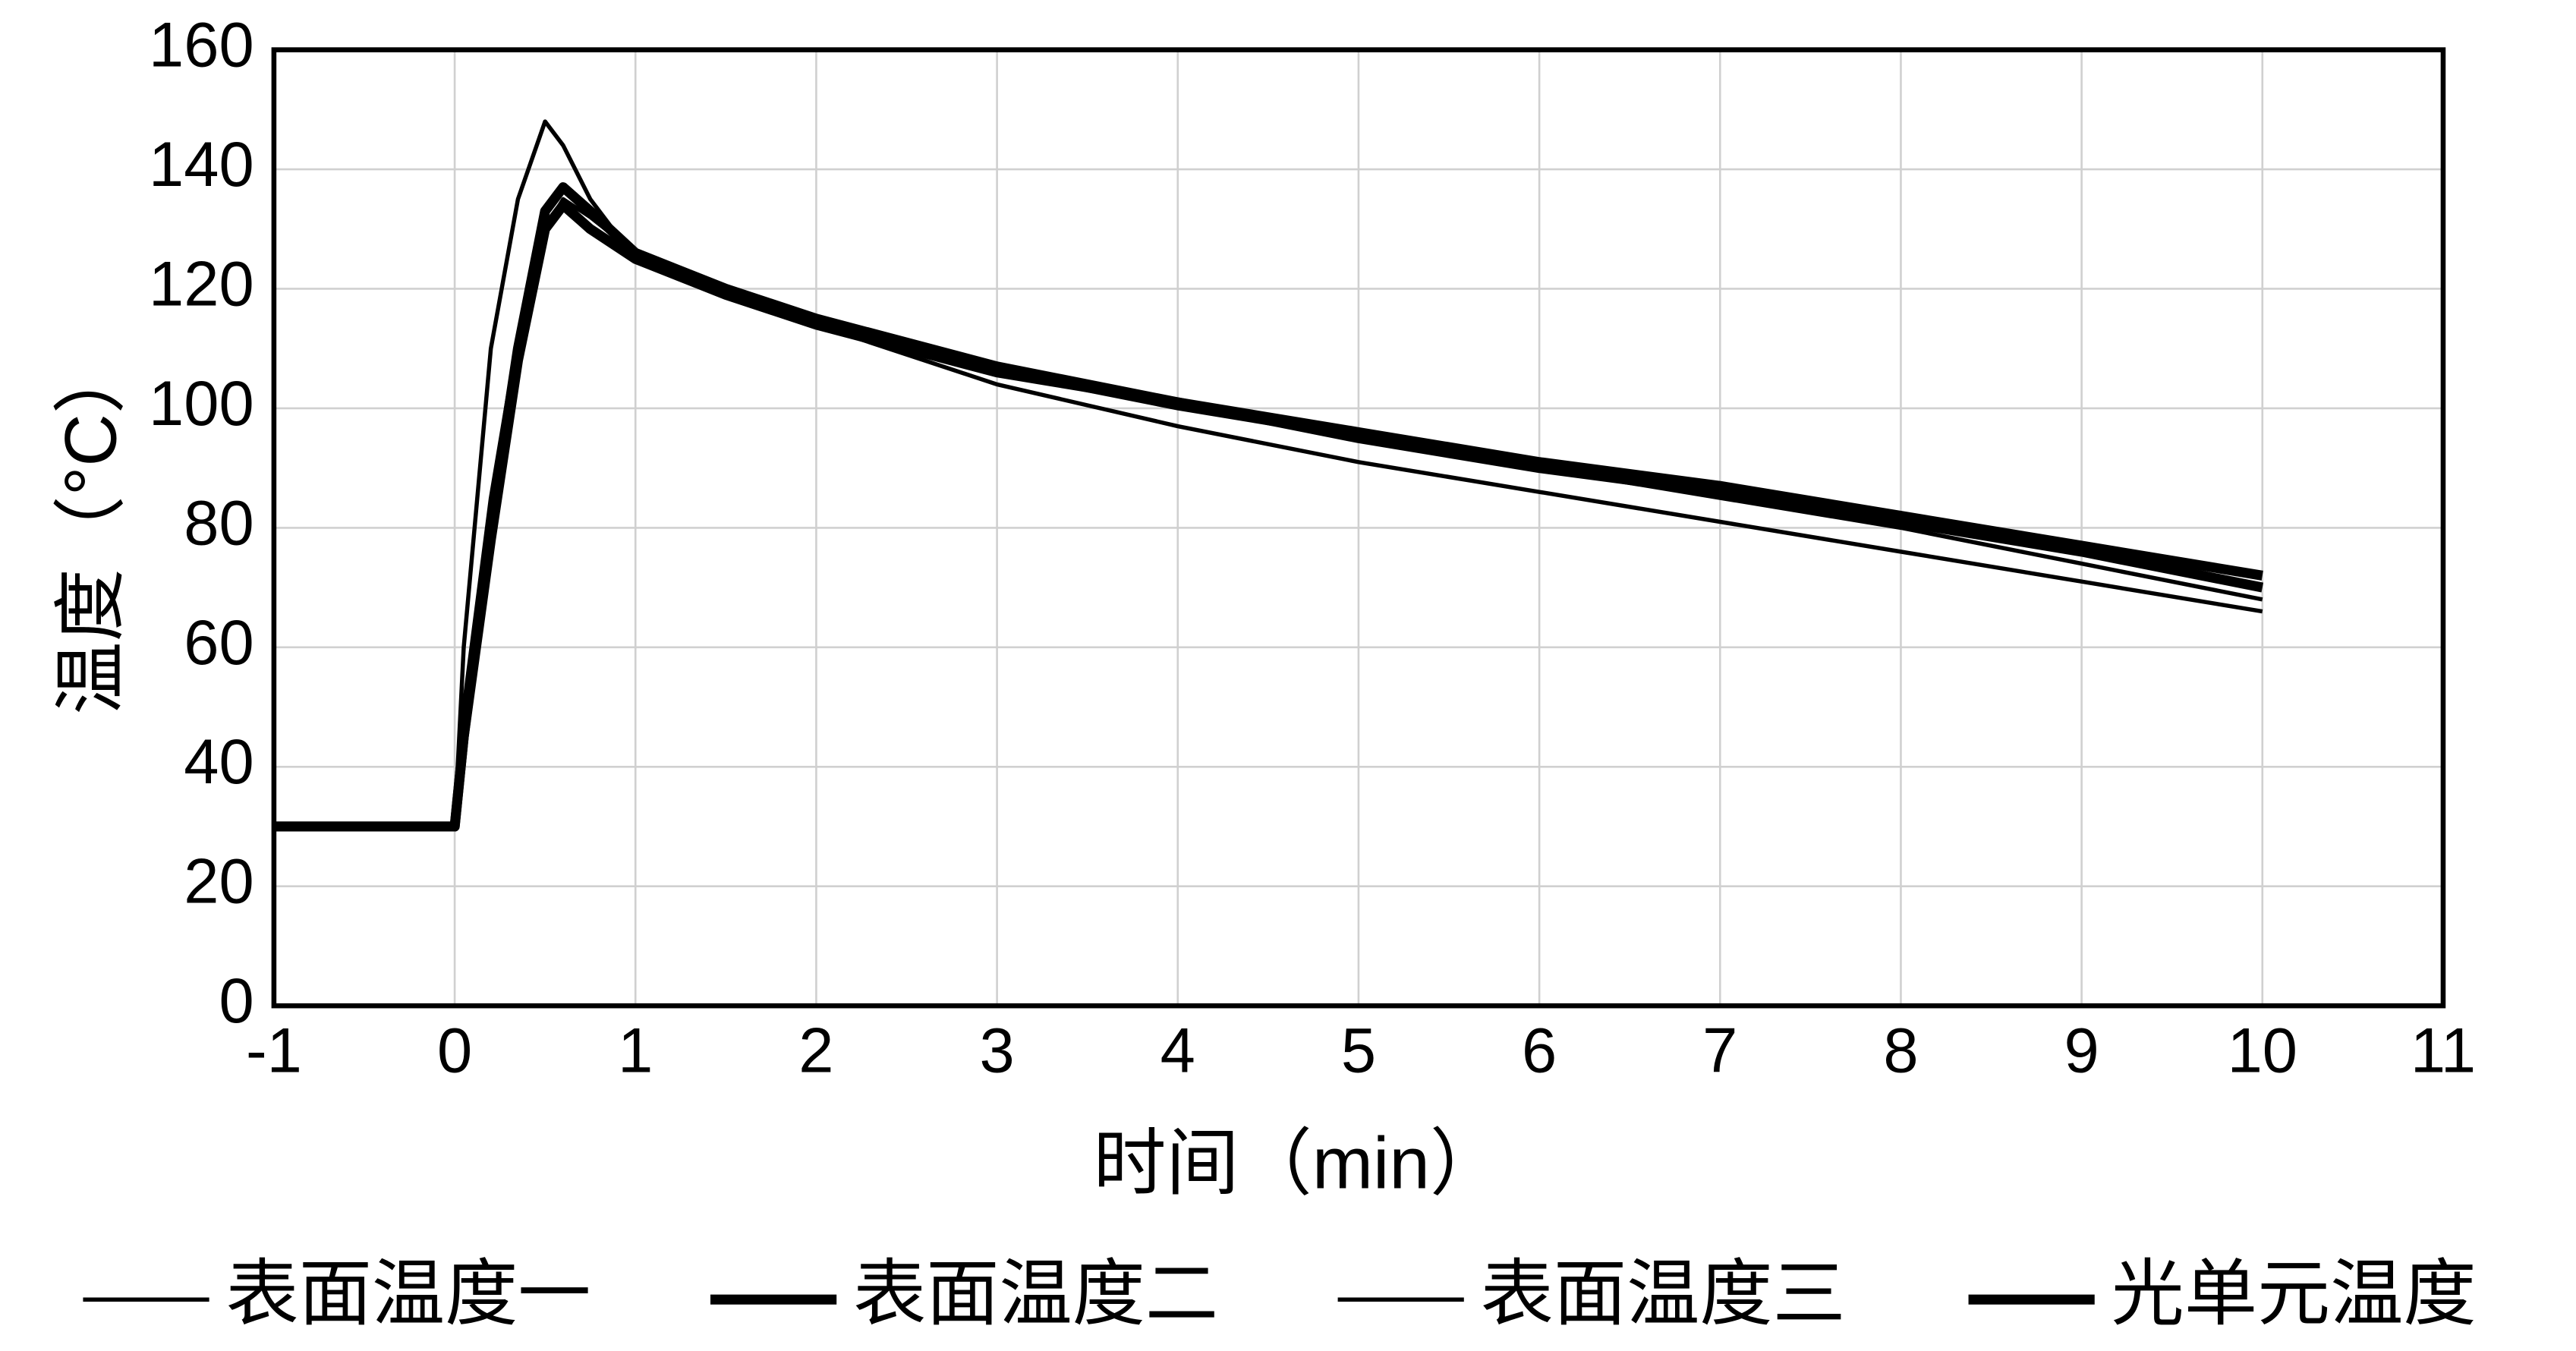 The width and height of the screenshot is (2576, 1351). I want to click on y-tick-label: 60, so click(219, 642).